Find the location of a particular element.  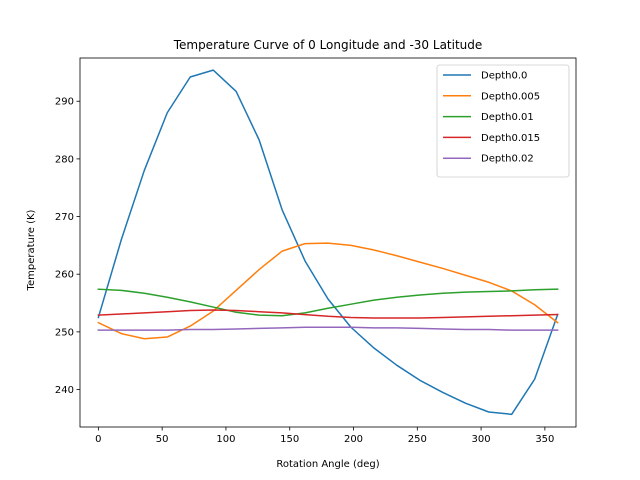

legend-label-2: Depth0.01 is located at coordinates (507, 117).